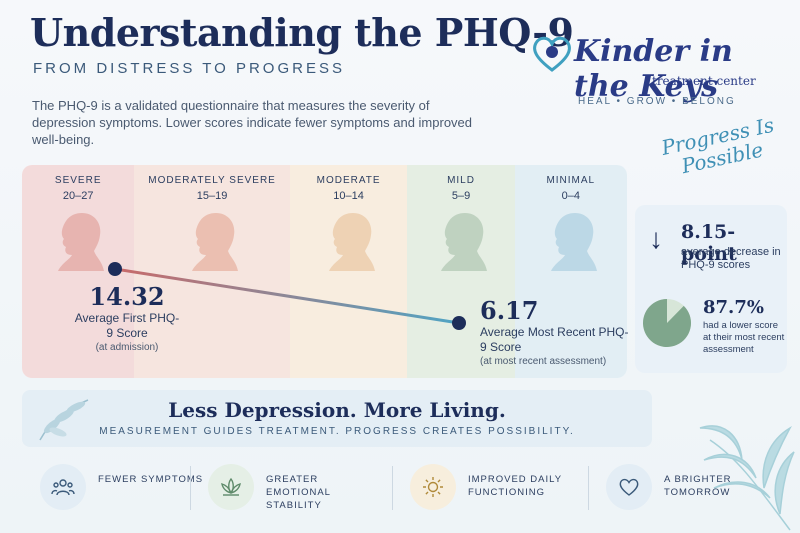  Describe the element at coordinates (348, 271) in the screenshot. I see `band-moderate: MODERATE 10–14` at that location.